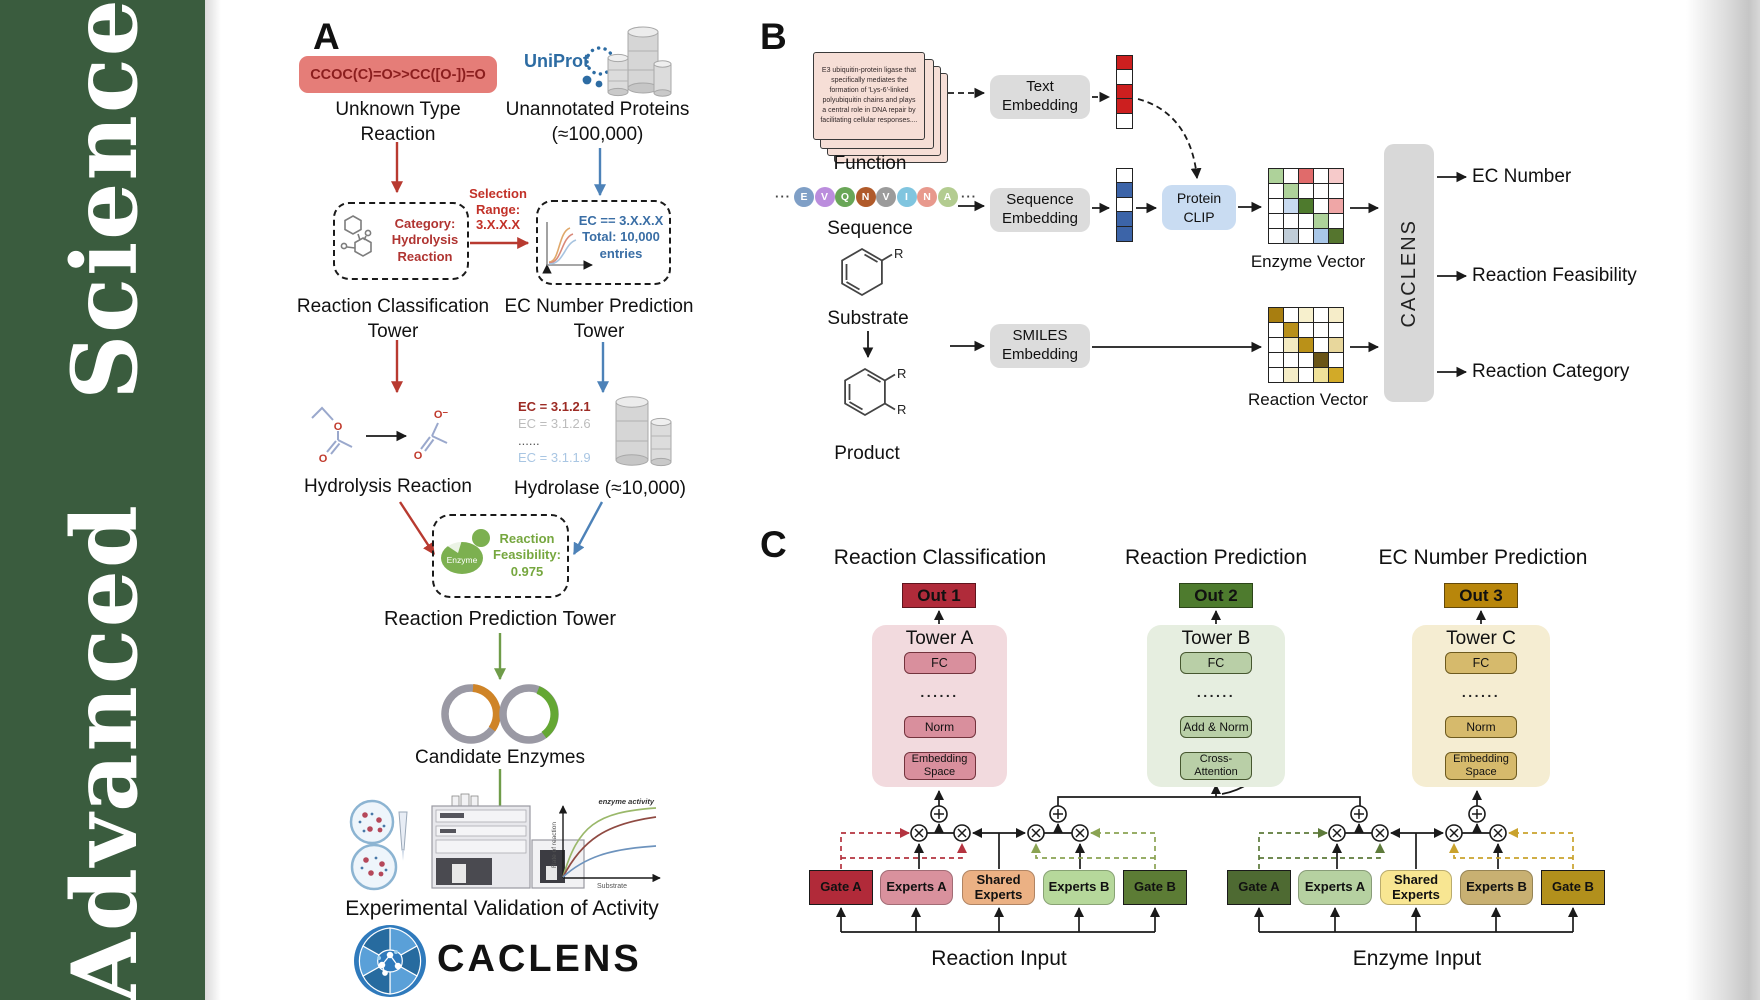 The image size is (1760, 1000). What do you see at coordinates (643, 431) in the screenshot?
I see `database-icon` at bounding box center [643, 431].